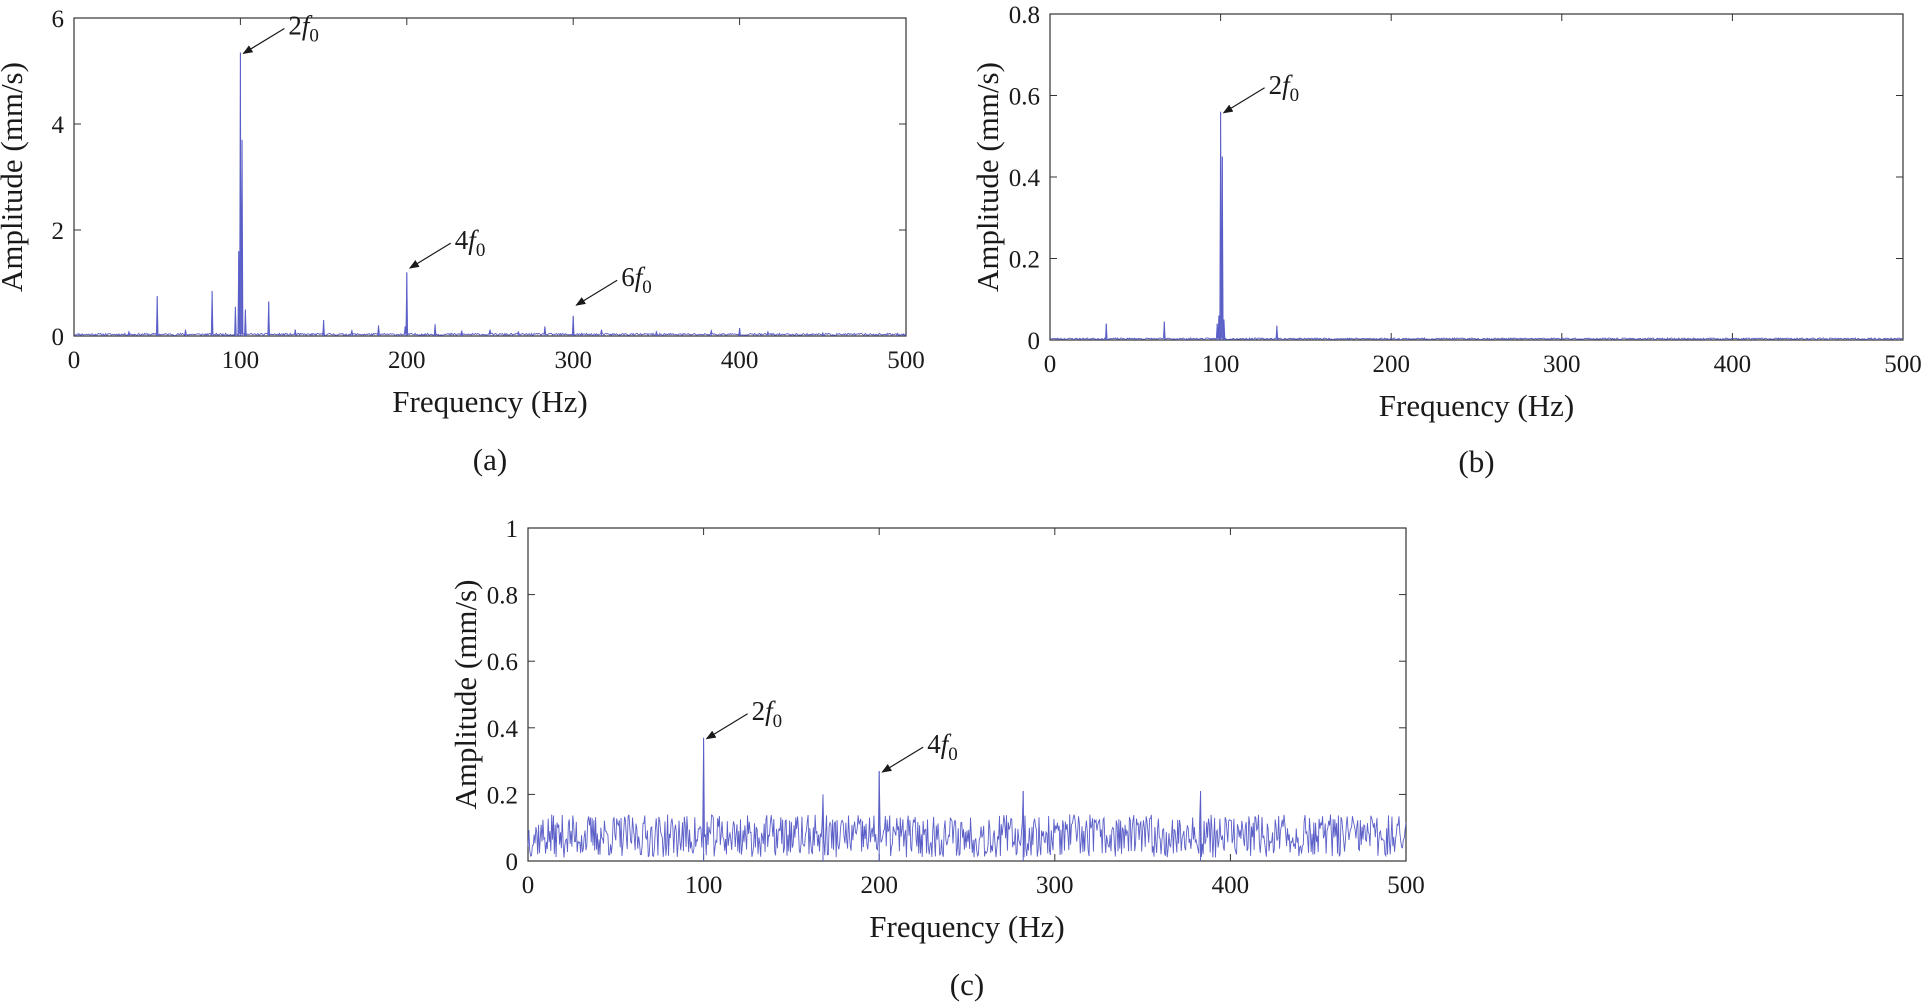  What do you see at coordinates (58, 19) in the screenshot?
I see `y-tick-label: 6` at bounding box center [58, 19].